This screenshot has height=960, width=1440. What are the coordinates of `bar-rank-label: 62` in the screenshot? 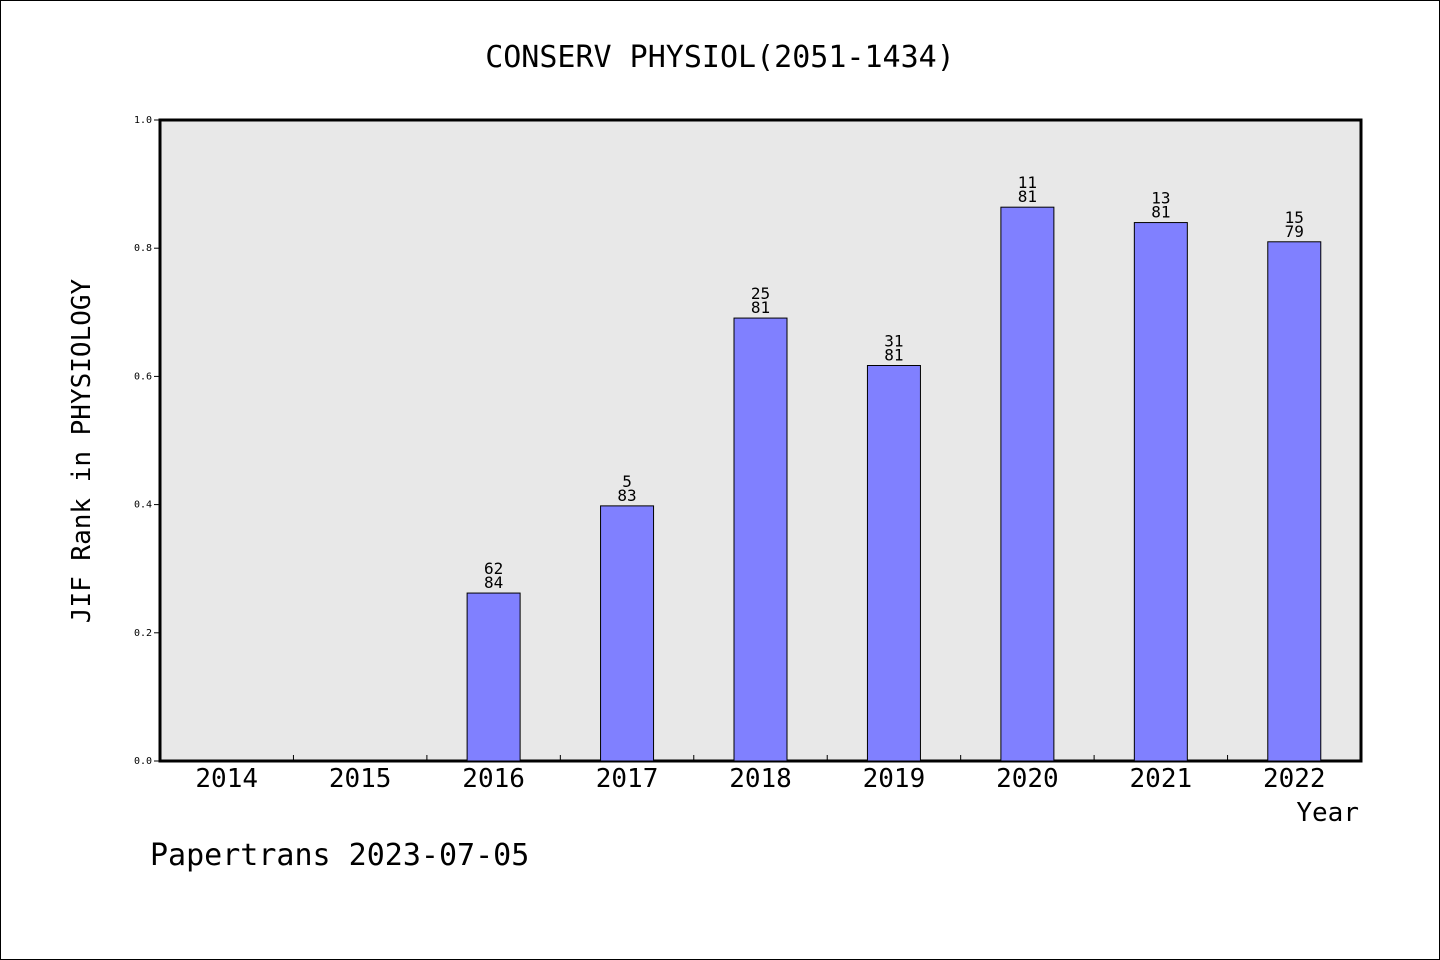 It's located at (493, 568).